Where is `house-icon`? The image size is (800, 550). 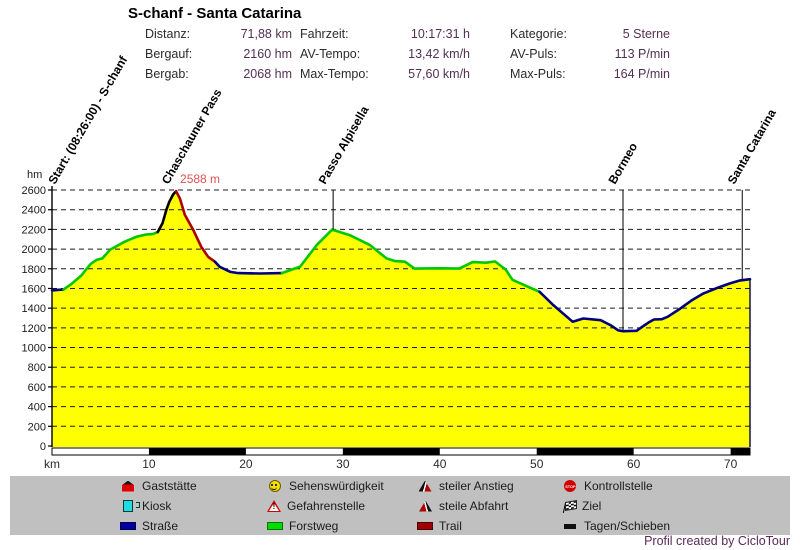
house-icon is located at coordinates (128, 486).